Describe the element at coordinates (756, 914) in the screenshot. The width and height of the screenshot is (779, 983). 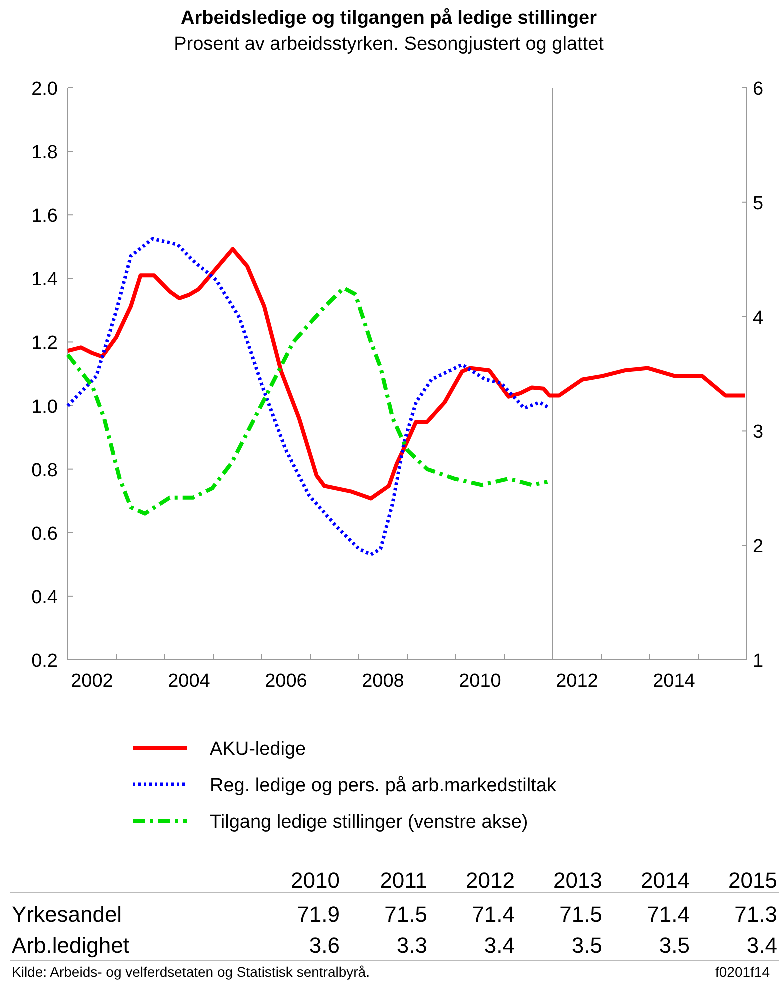
I see `data-label: 71.3` at that location.